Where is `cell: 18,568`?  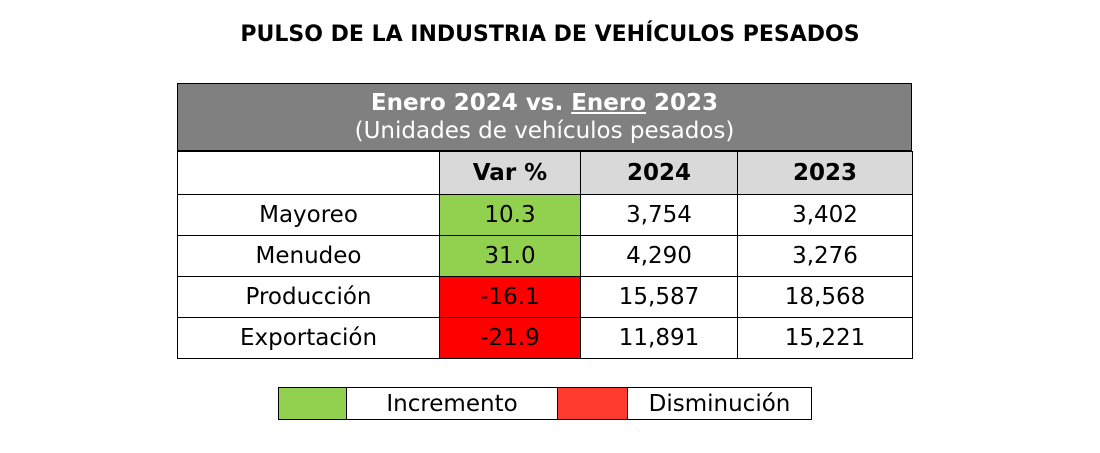 cell: 18,568 is located at coordinates (825, 297).